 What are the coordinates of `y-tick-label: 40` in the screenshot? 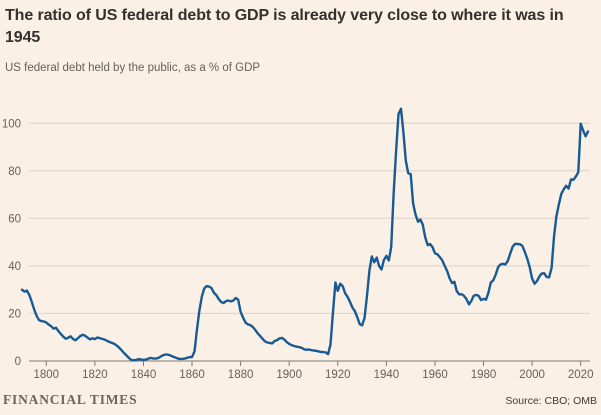 It's located at (14, 267).